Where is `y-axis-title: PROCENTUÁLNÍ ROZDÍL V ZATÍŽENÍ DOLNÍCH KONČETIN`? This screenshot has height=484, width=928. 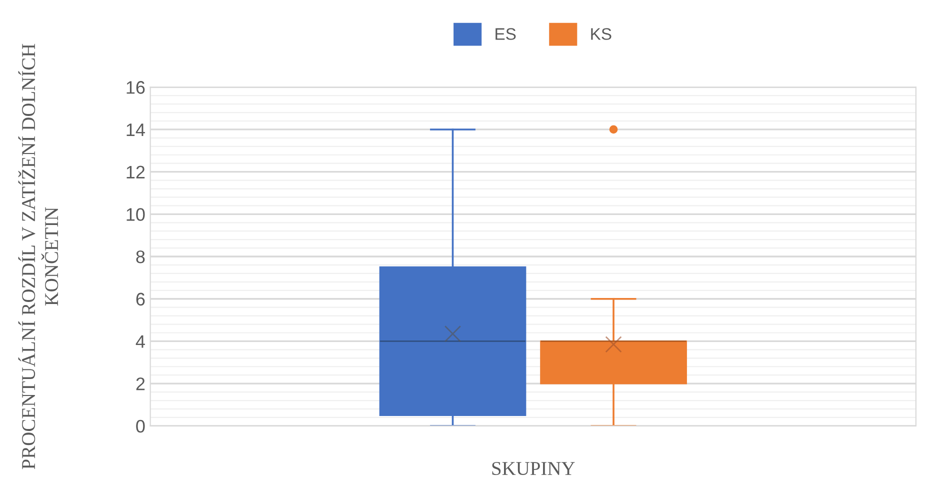
y-axis-title: PROCENTUÁLNÍ ROZDÍL V ZATÍŽENÍ DOLNÍCH KONČETIN is located at coordinates (38, 257).